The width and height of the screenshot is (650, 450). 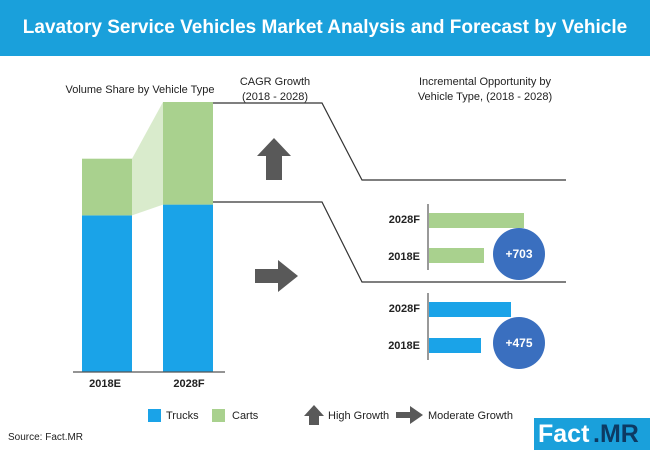 I want to click on carts-opportunity-value: +703, so click(x=519, y=254).